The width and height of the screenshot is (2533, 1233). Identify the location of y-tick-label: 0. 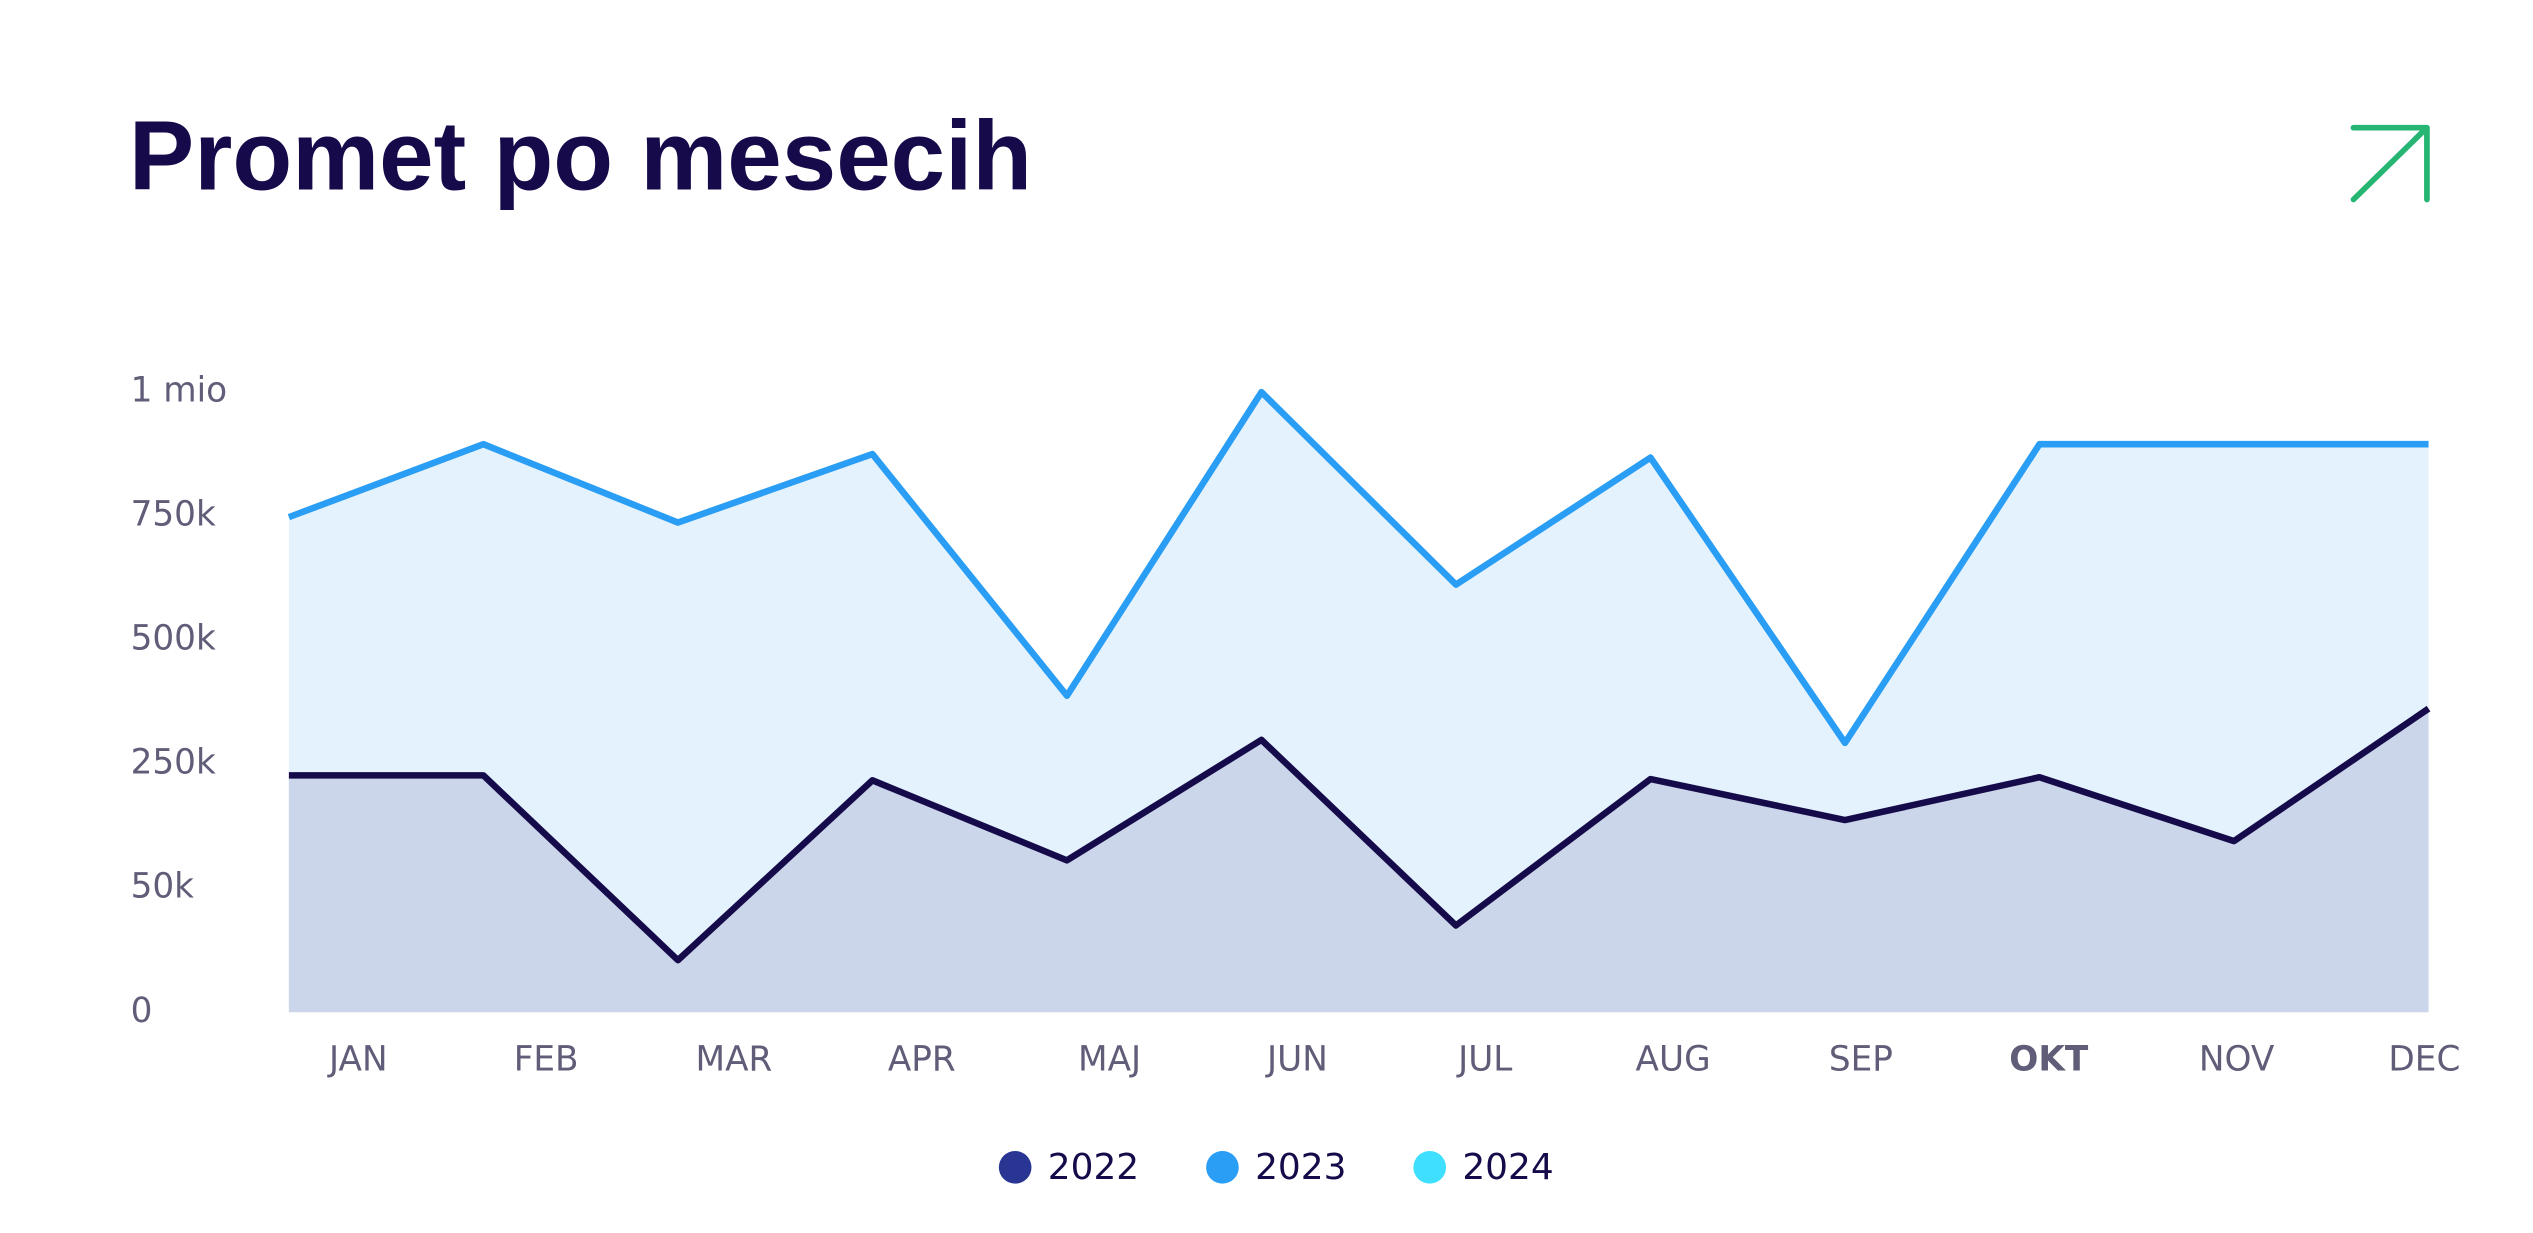
(142, 1011).